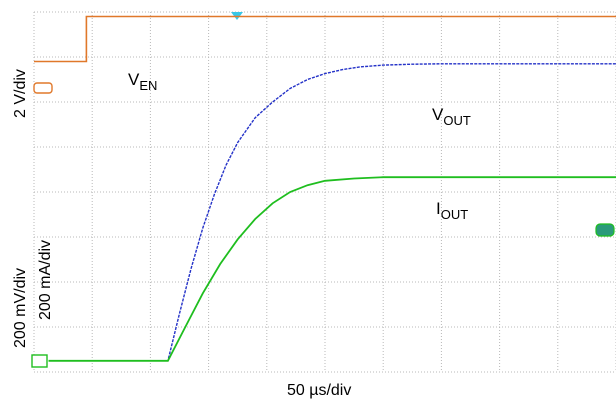 This screenshot has height=403, width=616. I want to click on vout-scale-label: 200 mV/div, so click(20, 308).